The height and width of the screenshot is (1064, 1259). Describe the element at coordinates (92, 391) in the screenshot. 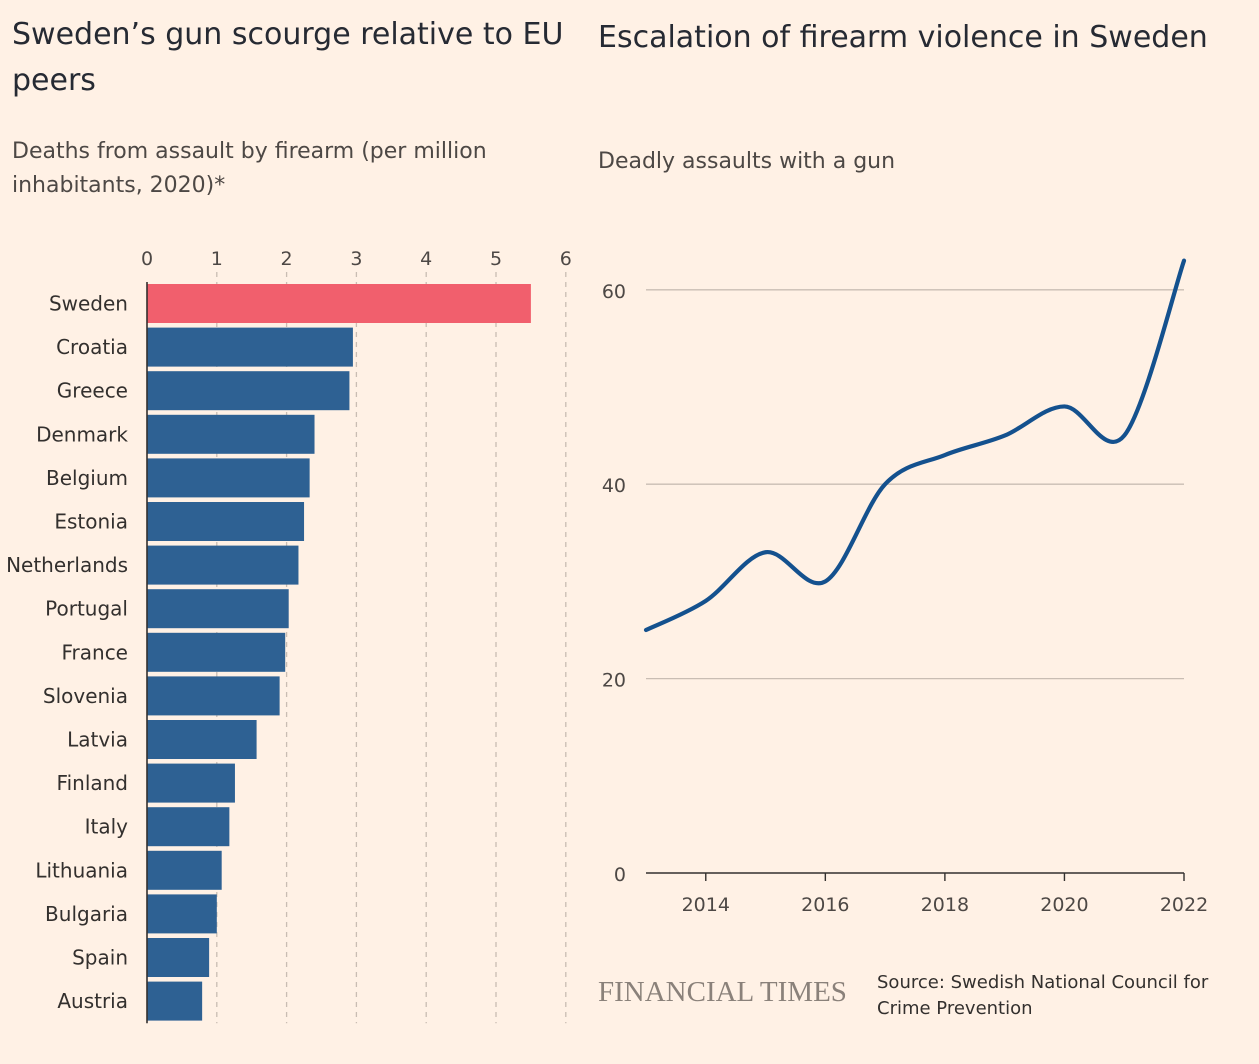

I see `bar-label-greece: Greece` at that location.